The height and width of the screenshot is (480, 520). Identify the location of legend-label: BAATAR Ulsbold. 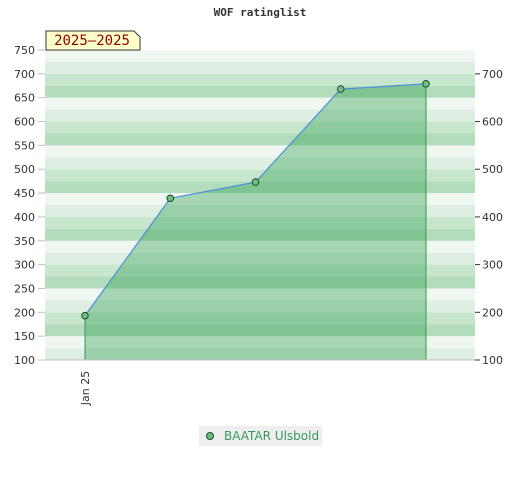
(271, 436).